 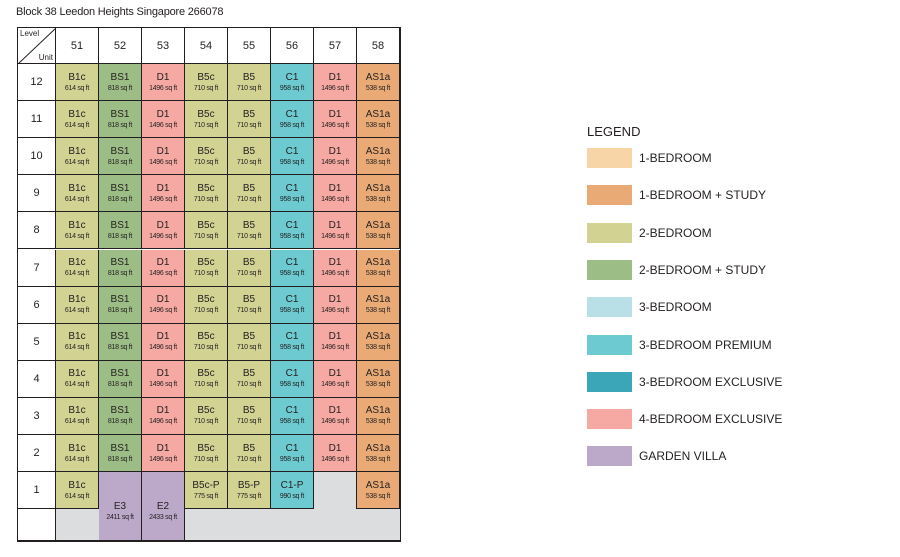 I want to click on legend-item: 2-BEDROOM + STUDY, so click(x=676, y=269).